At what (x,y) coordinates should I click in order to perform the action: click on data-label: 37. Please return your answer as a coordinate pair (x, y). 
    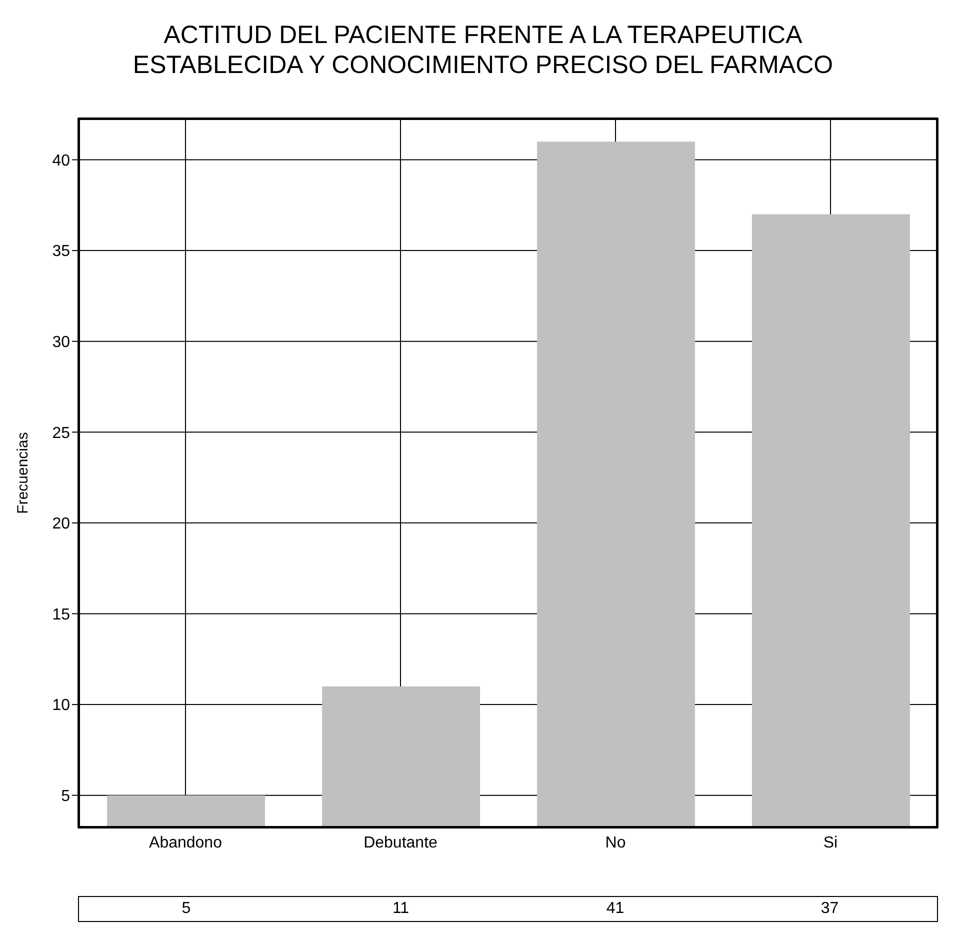
    Looking at the image, I should click on (830, 909).